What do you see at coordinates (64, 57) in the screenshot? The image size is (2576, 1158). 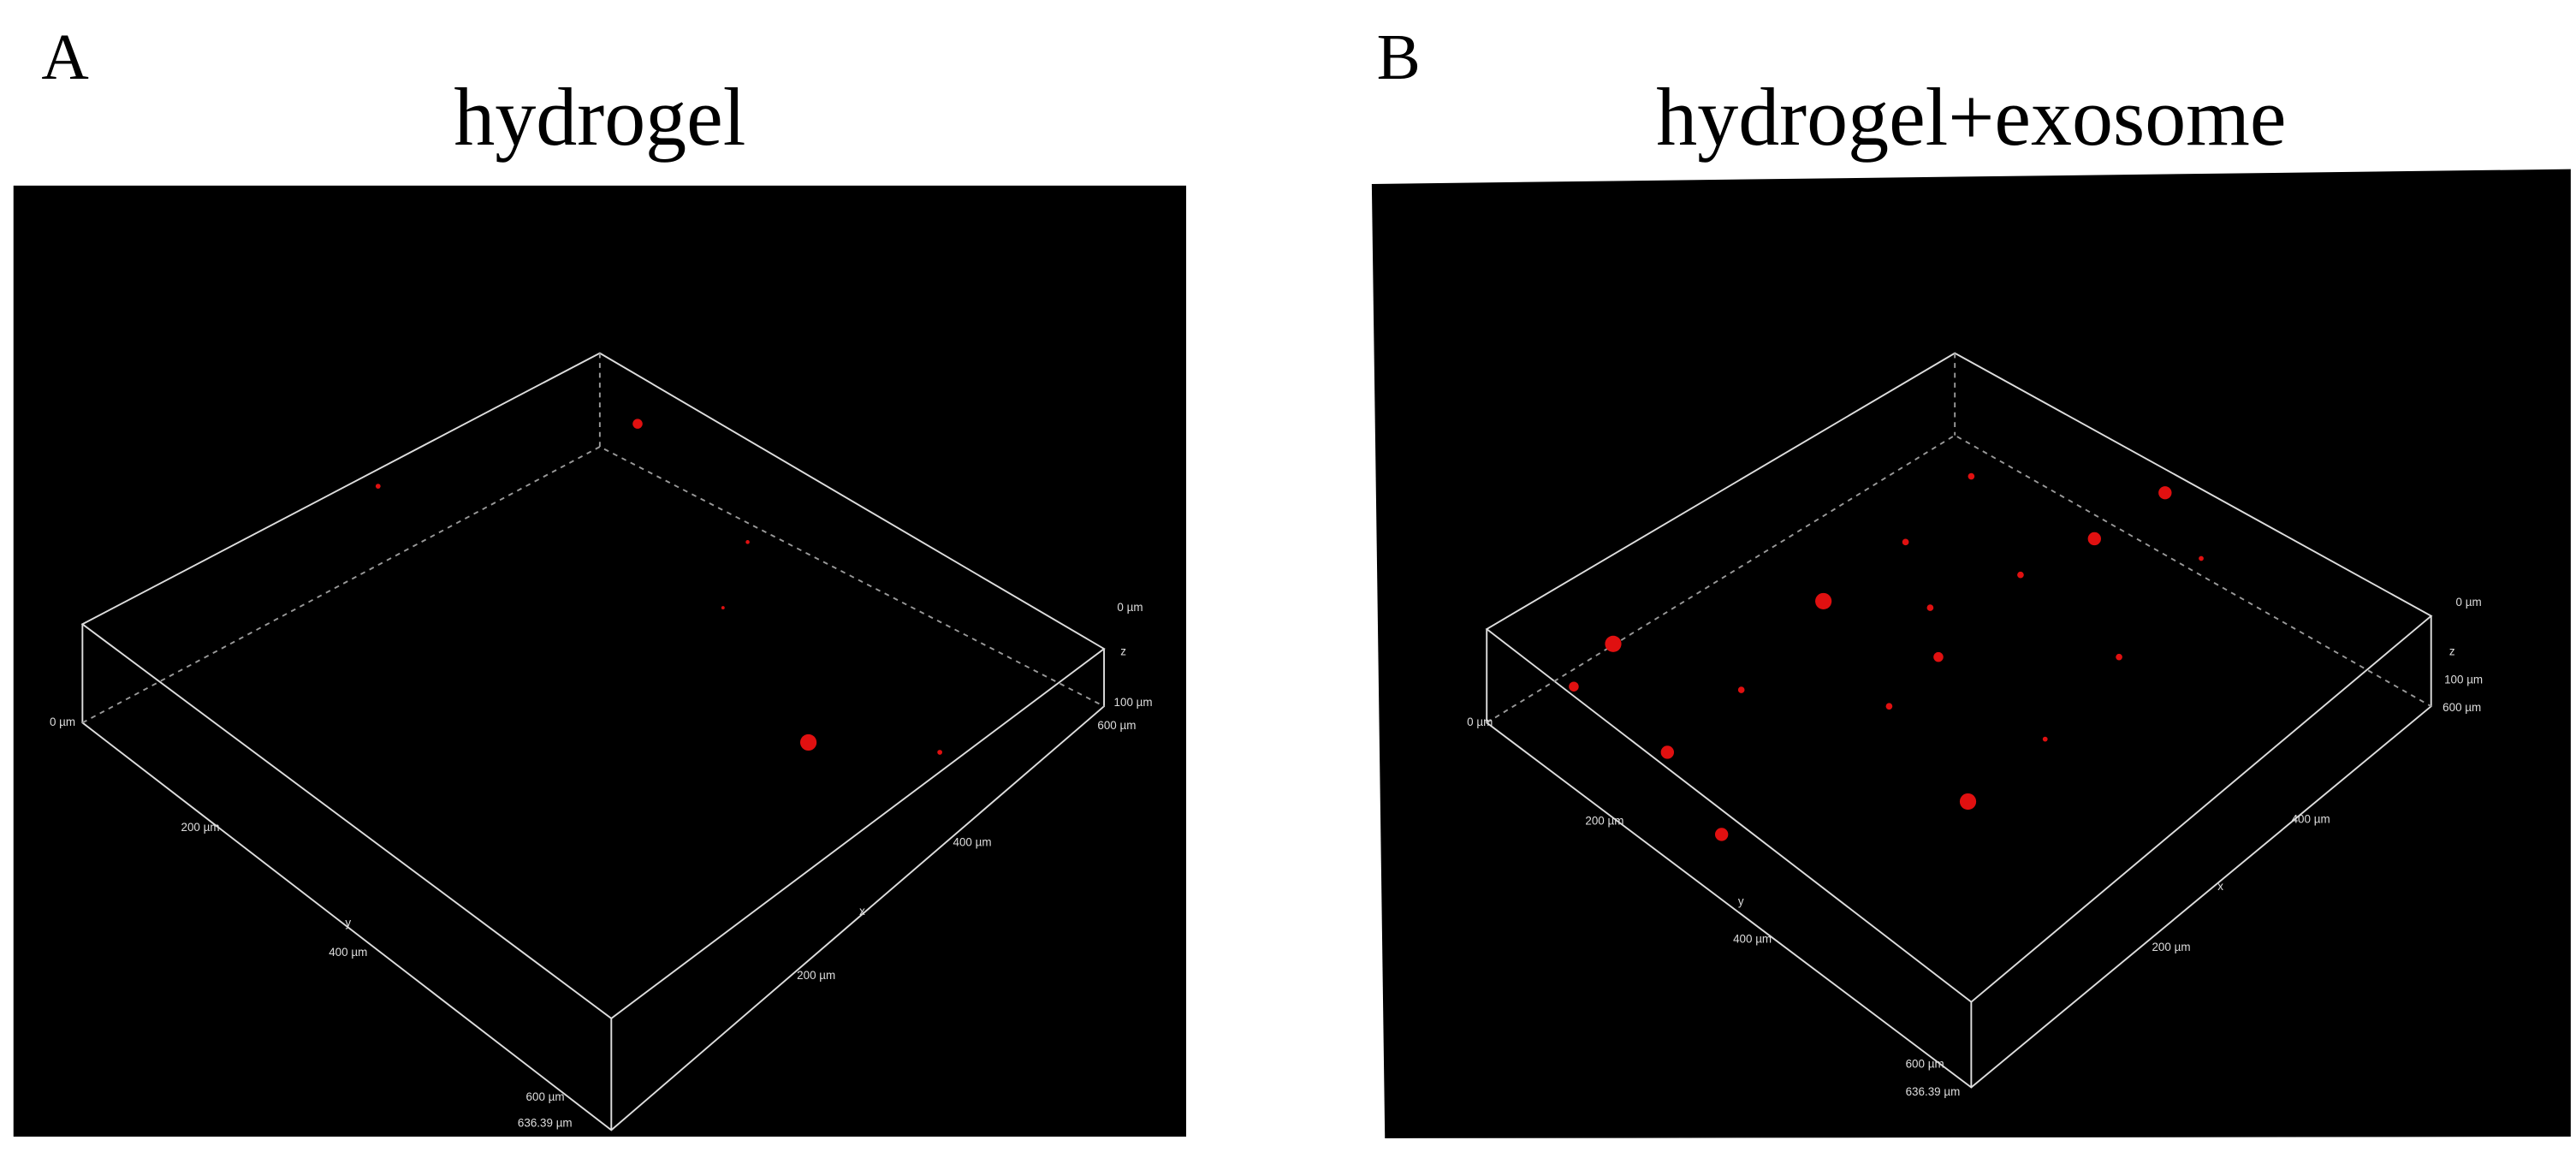 I see `panel-letter: A` at bounding box center [64, 57].